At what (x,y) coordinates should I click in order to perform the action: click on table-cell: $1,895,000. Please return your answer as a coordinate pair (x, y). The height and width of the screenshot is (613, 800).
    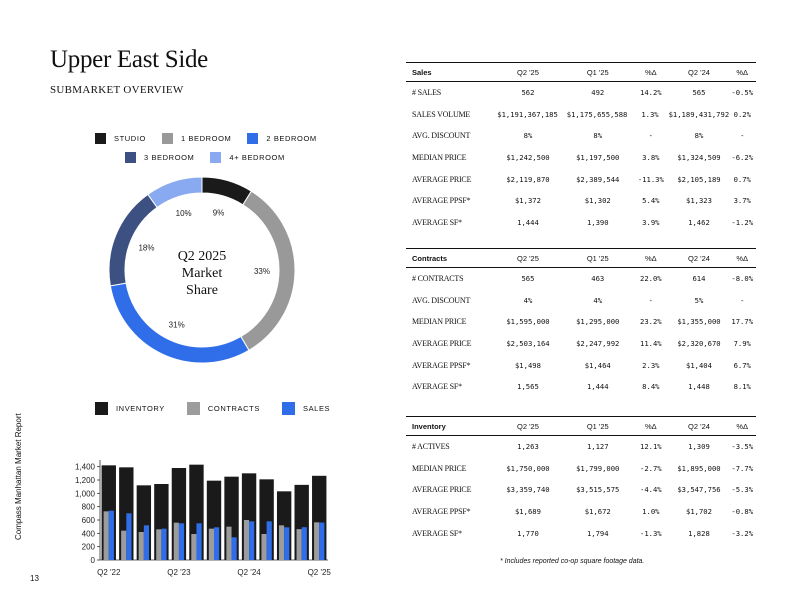
    Looking at the image, I should click on (699, 468).